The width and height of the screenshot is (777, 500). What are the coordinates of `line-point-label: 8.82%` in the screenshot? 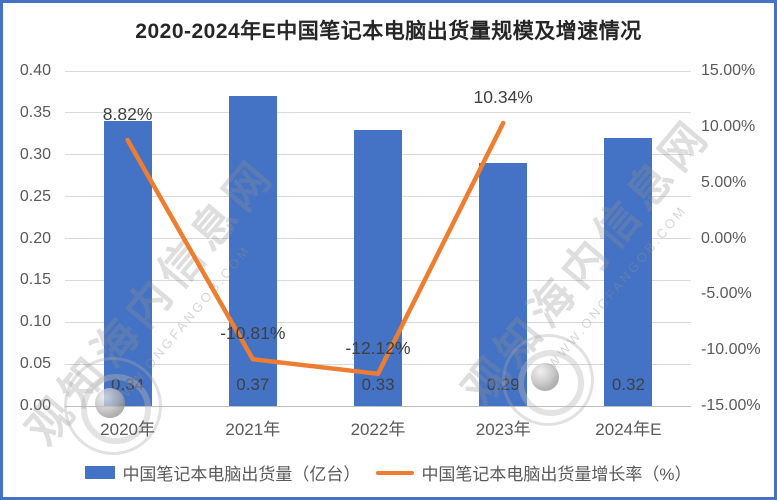 It's located at (127, 114).